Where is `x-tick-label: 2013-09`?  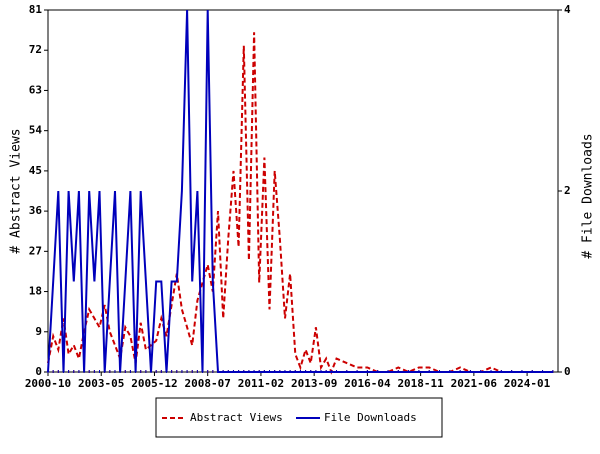
x-tick-label: 2013-09 is located at coordinates (314, 383).